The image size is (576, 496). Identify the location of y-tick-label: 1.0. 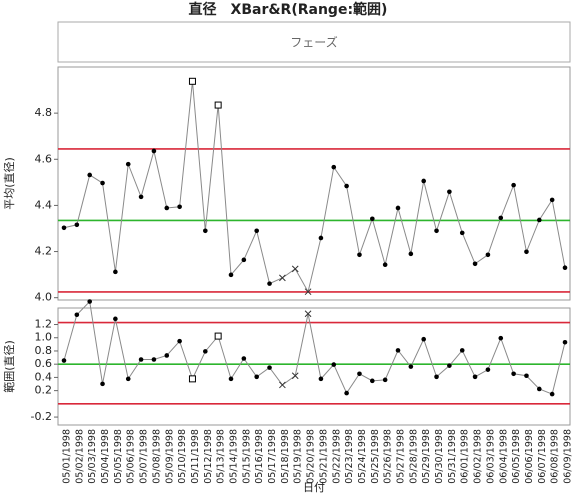
(44, 337).